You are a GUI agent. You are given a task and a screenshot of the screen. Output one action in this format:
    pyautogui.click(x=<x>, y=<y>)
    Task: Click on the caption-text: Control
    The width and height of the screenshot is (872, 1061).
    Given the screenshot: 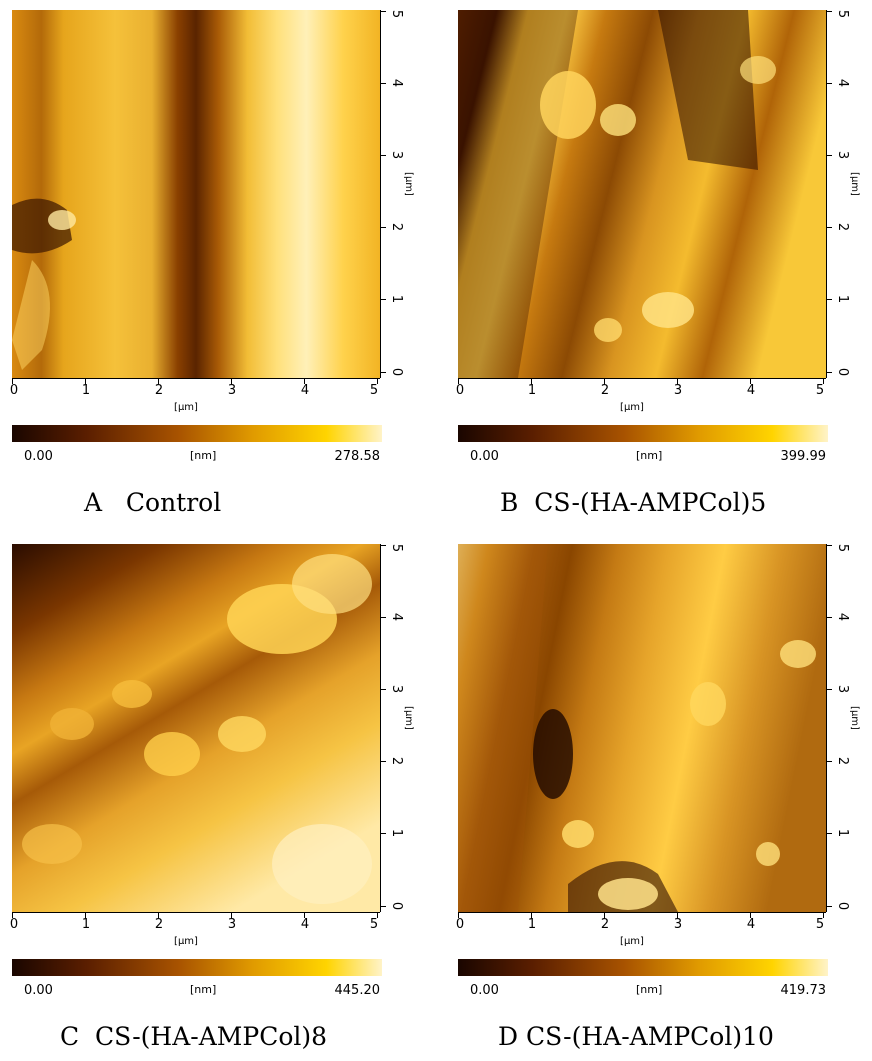 What is the action you would take?
    pyautogui.click(x=173, y=502)
    